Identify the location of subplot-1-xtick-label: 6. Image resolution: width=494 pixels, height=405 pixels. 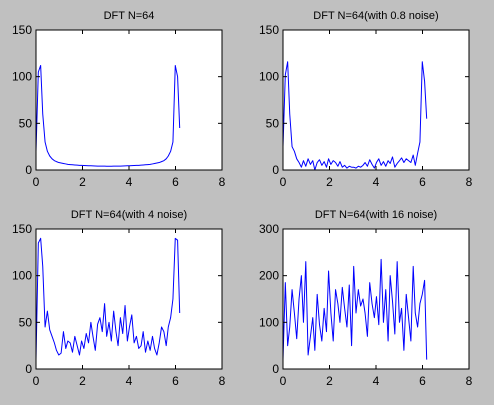
(175, 182).